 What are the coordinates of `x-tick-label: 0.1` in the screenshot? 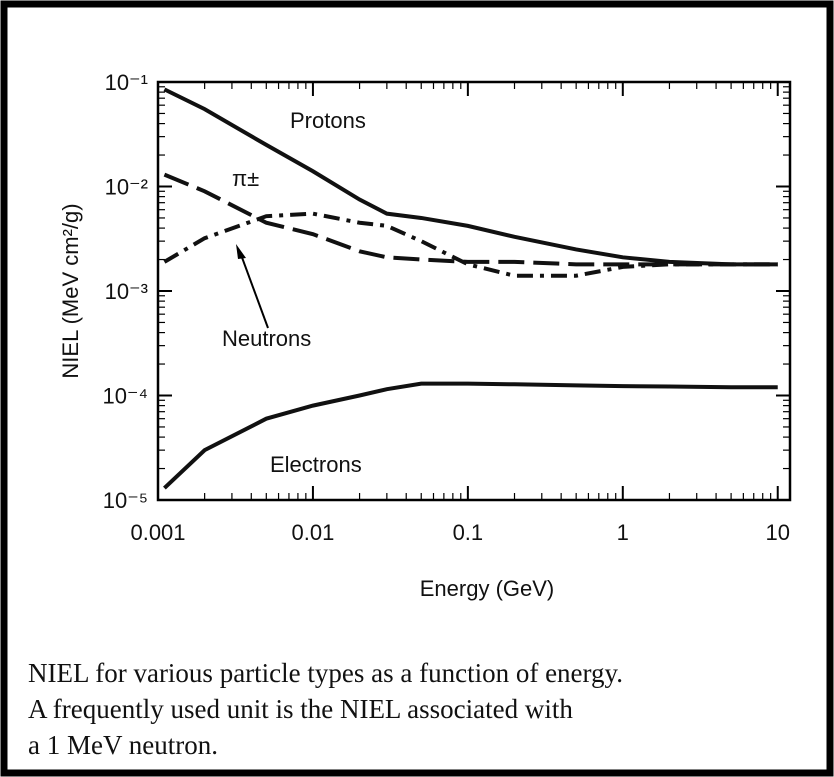 It's located at (468, 532).